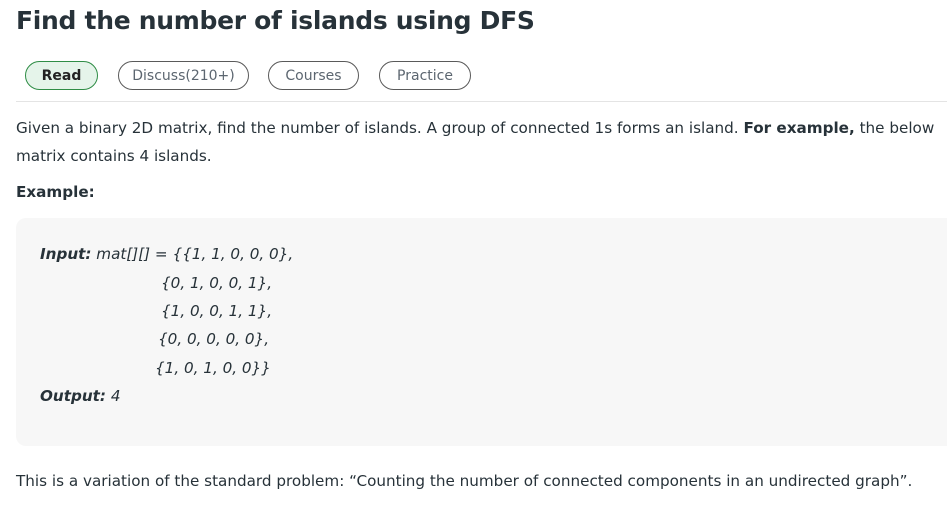 The height and width of the screenshot is (508, 947). Describe the element at coordinates (213, 368) in the screenshot. I see `matrix-row: {1, 0, 1, 0, 0}}` at that location.